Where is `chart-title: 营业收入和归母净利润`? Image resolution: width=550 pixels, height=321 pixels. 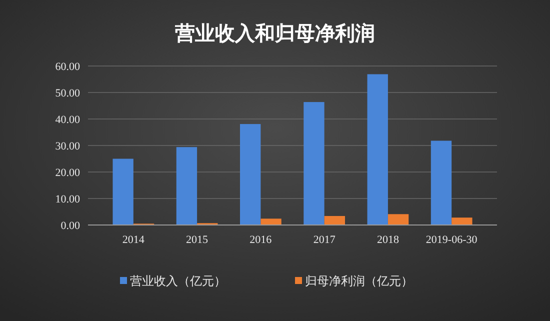
chart-title: 营业收入和归母净利润 is located at coordinates (274, 33).